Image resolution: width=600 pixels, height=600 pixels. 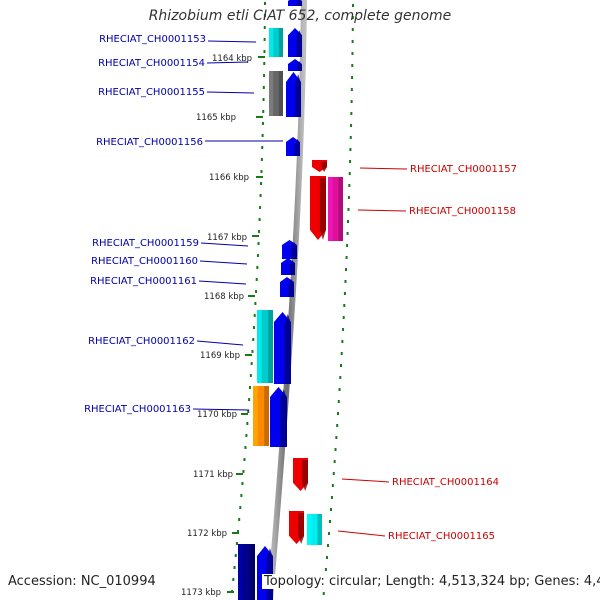 What do you see at coordinates (217, 415) in the screenshot?
I see `axis-tick-label: 1170 kbp` at bounding box center [217, 415].